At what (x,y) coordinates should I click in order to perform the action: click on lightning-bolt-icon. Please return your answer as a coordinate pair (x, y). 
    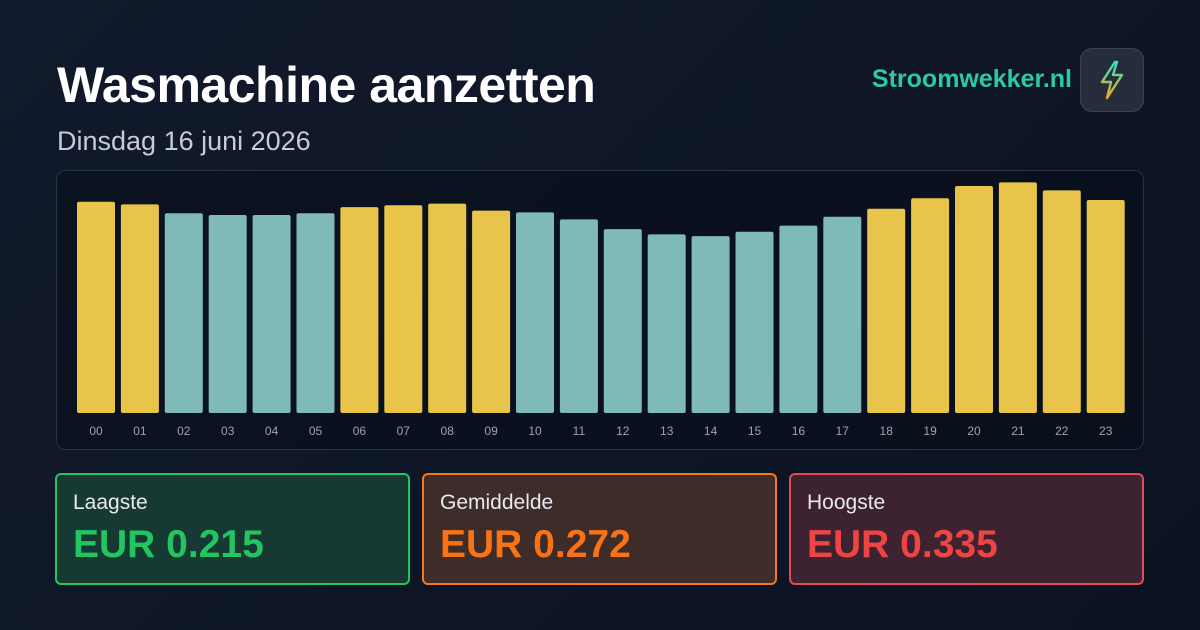
    Looking at the image, I should click on (1112, 80).